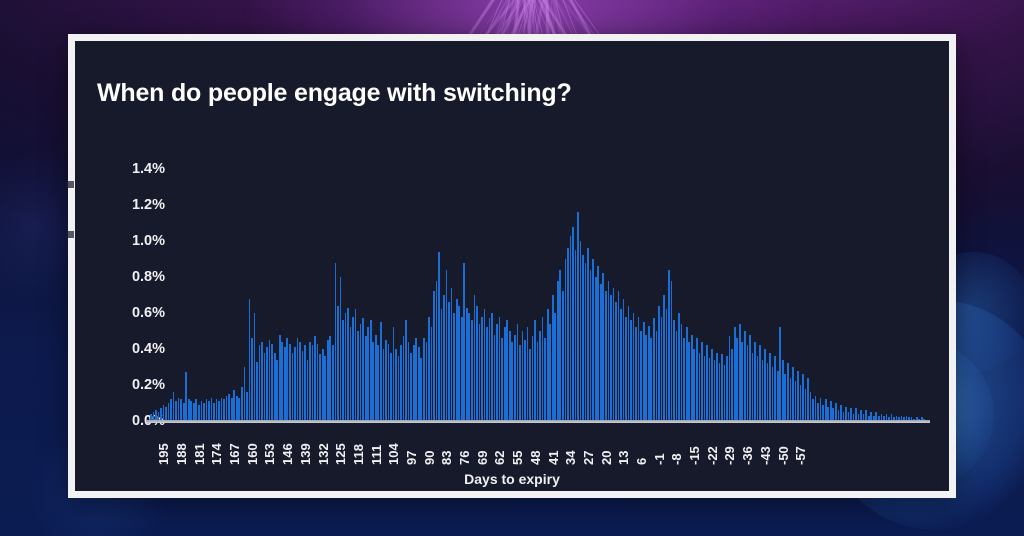  I want to click on x-axis-tick-label: -8, so click(677, 459).